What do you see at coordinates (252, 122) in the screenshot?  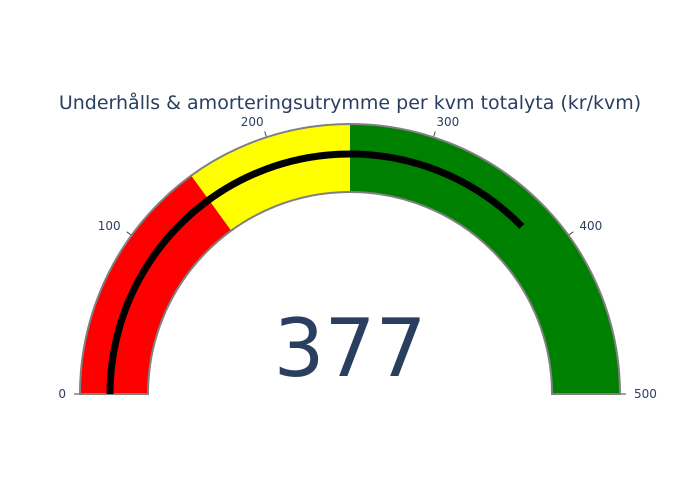 I see `gauge-tick-label: 200` at bounding box center [252, 122].